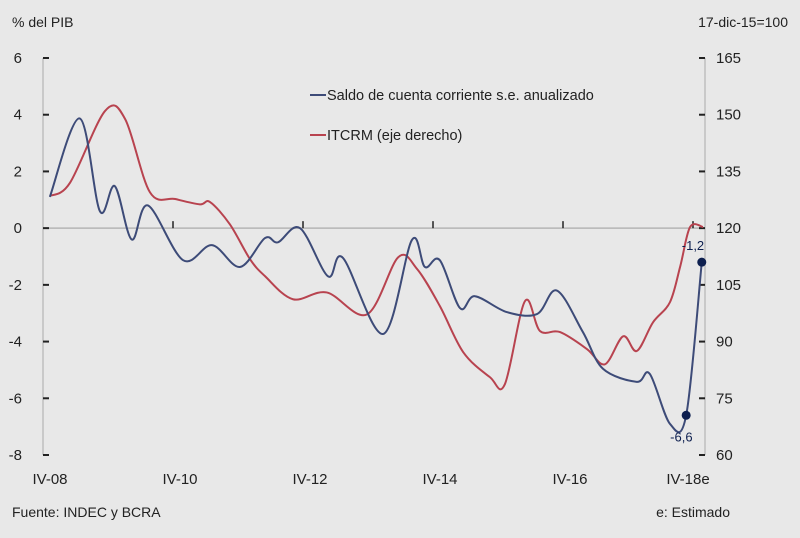 This screenshot has height=538, width=800. Describe the element at coordinates (18, 58) in the screenshot. I see `left-y-tick-label: 6` at that location.